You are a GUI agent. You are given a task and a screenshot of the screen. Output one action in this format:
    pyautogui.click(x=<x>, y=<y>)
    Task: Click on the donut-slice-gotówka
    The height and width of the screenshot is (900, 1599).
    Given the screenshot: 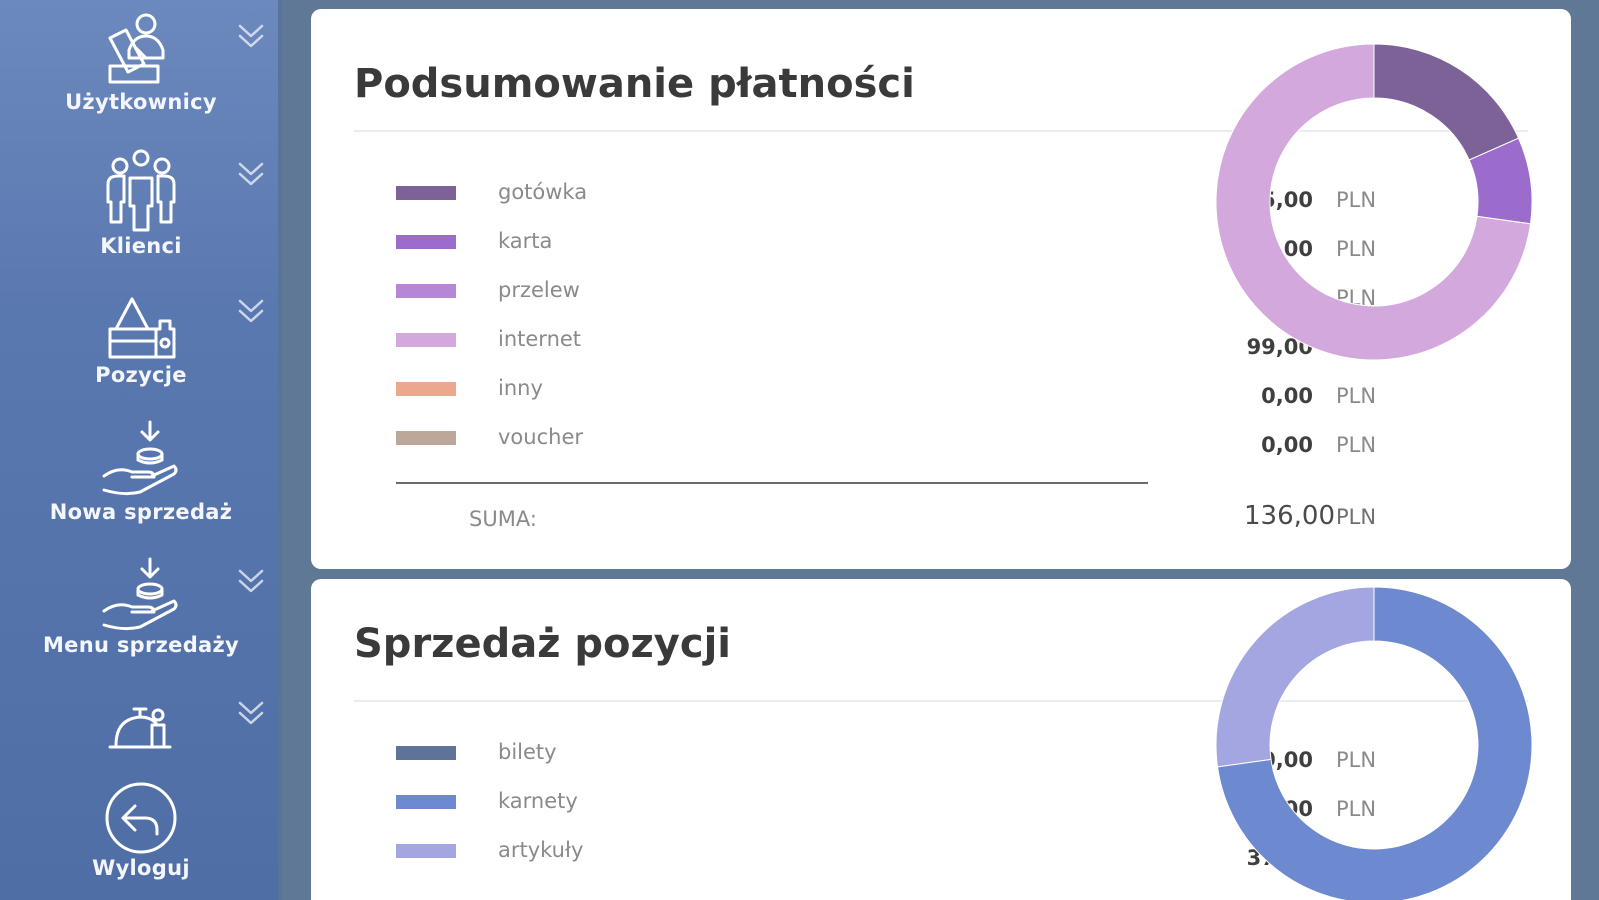 What is the action you would take?
    pyautogui.click(x=1446, y=102)
    